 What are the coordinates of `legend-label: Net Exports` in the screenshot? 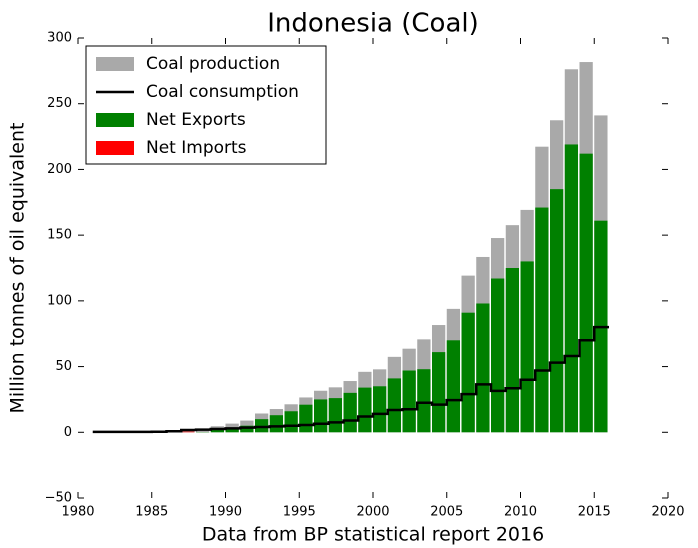 It's located at (196, 120).